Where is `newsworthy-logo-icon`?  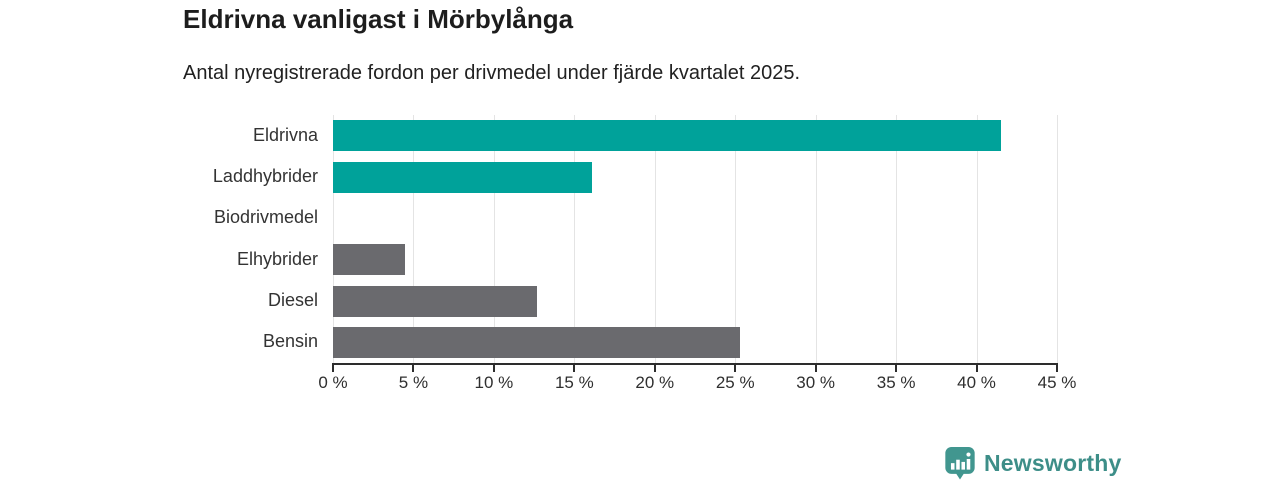
newsworthy-logo-icon is located at coordinates (960, 463).